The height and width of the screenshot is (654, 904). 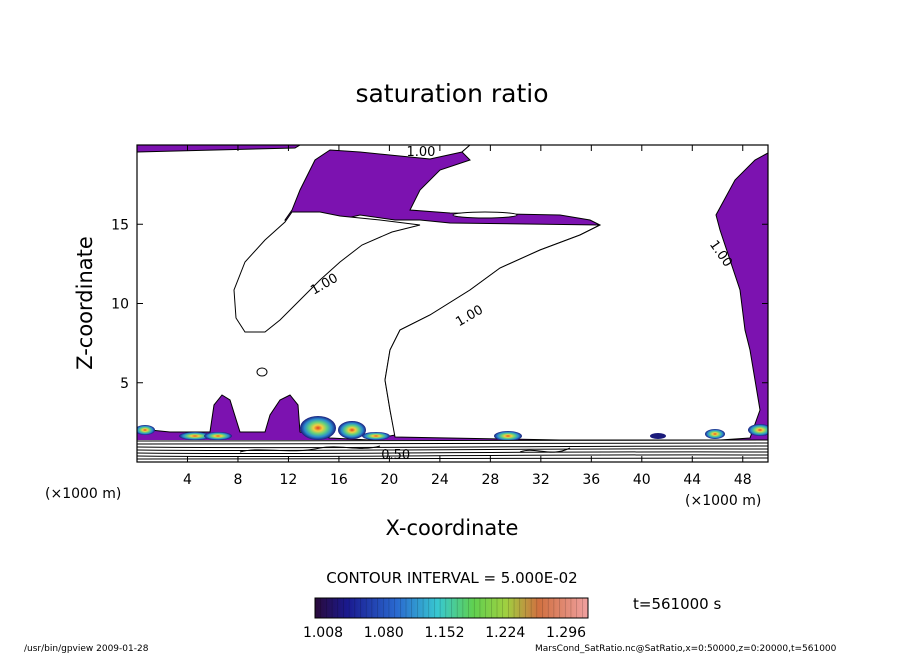 What do you see at coordinates (505, 633) in the screenshot?
I see `colorbar-tick-label: 1.224` at bounding box center [505, 633].